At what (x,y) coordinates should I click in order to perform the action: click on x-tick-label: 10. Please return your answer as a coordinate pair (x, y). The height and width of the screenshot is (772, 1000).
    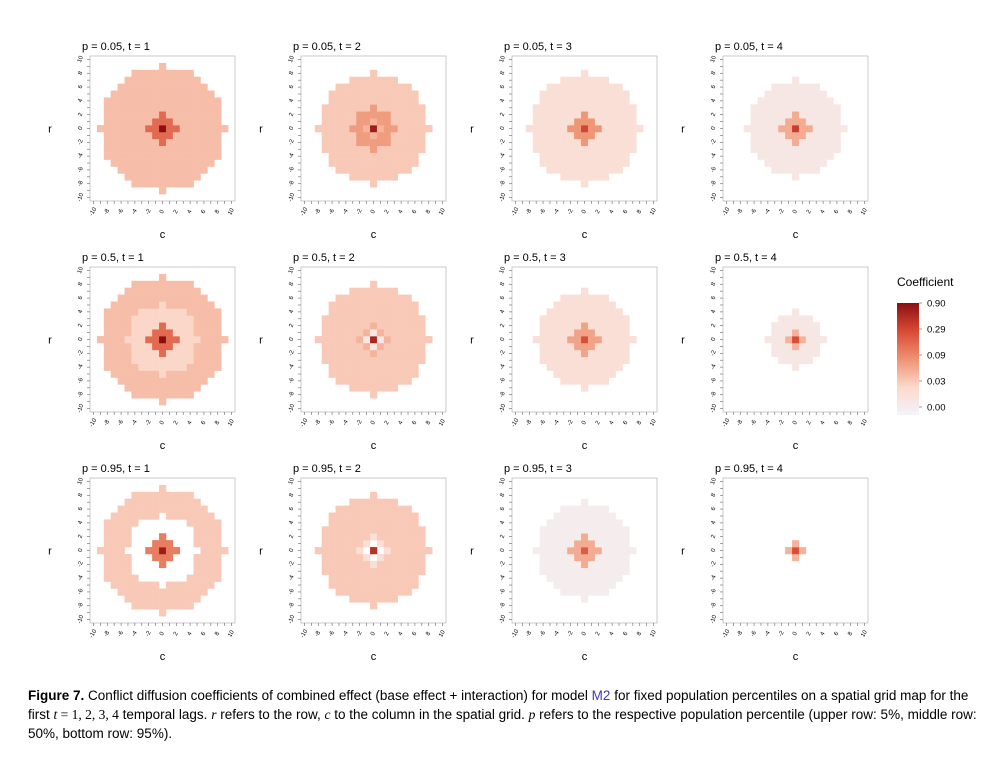
    Looking at the image, I should click on (442, 211).